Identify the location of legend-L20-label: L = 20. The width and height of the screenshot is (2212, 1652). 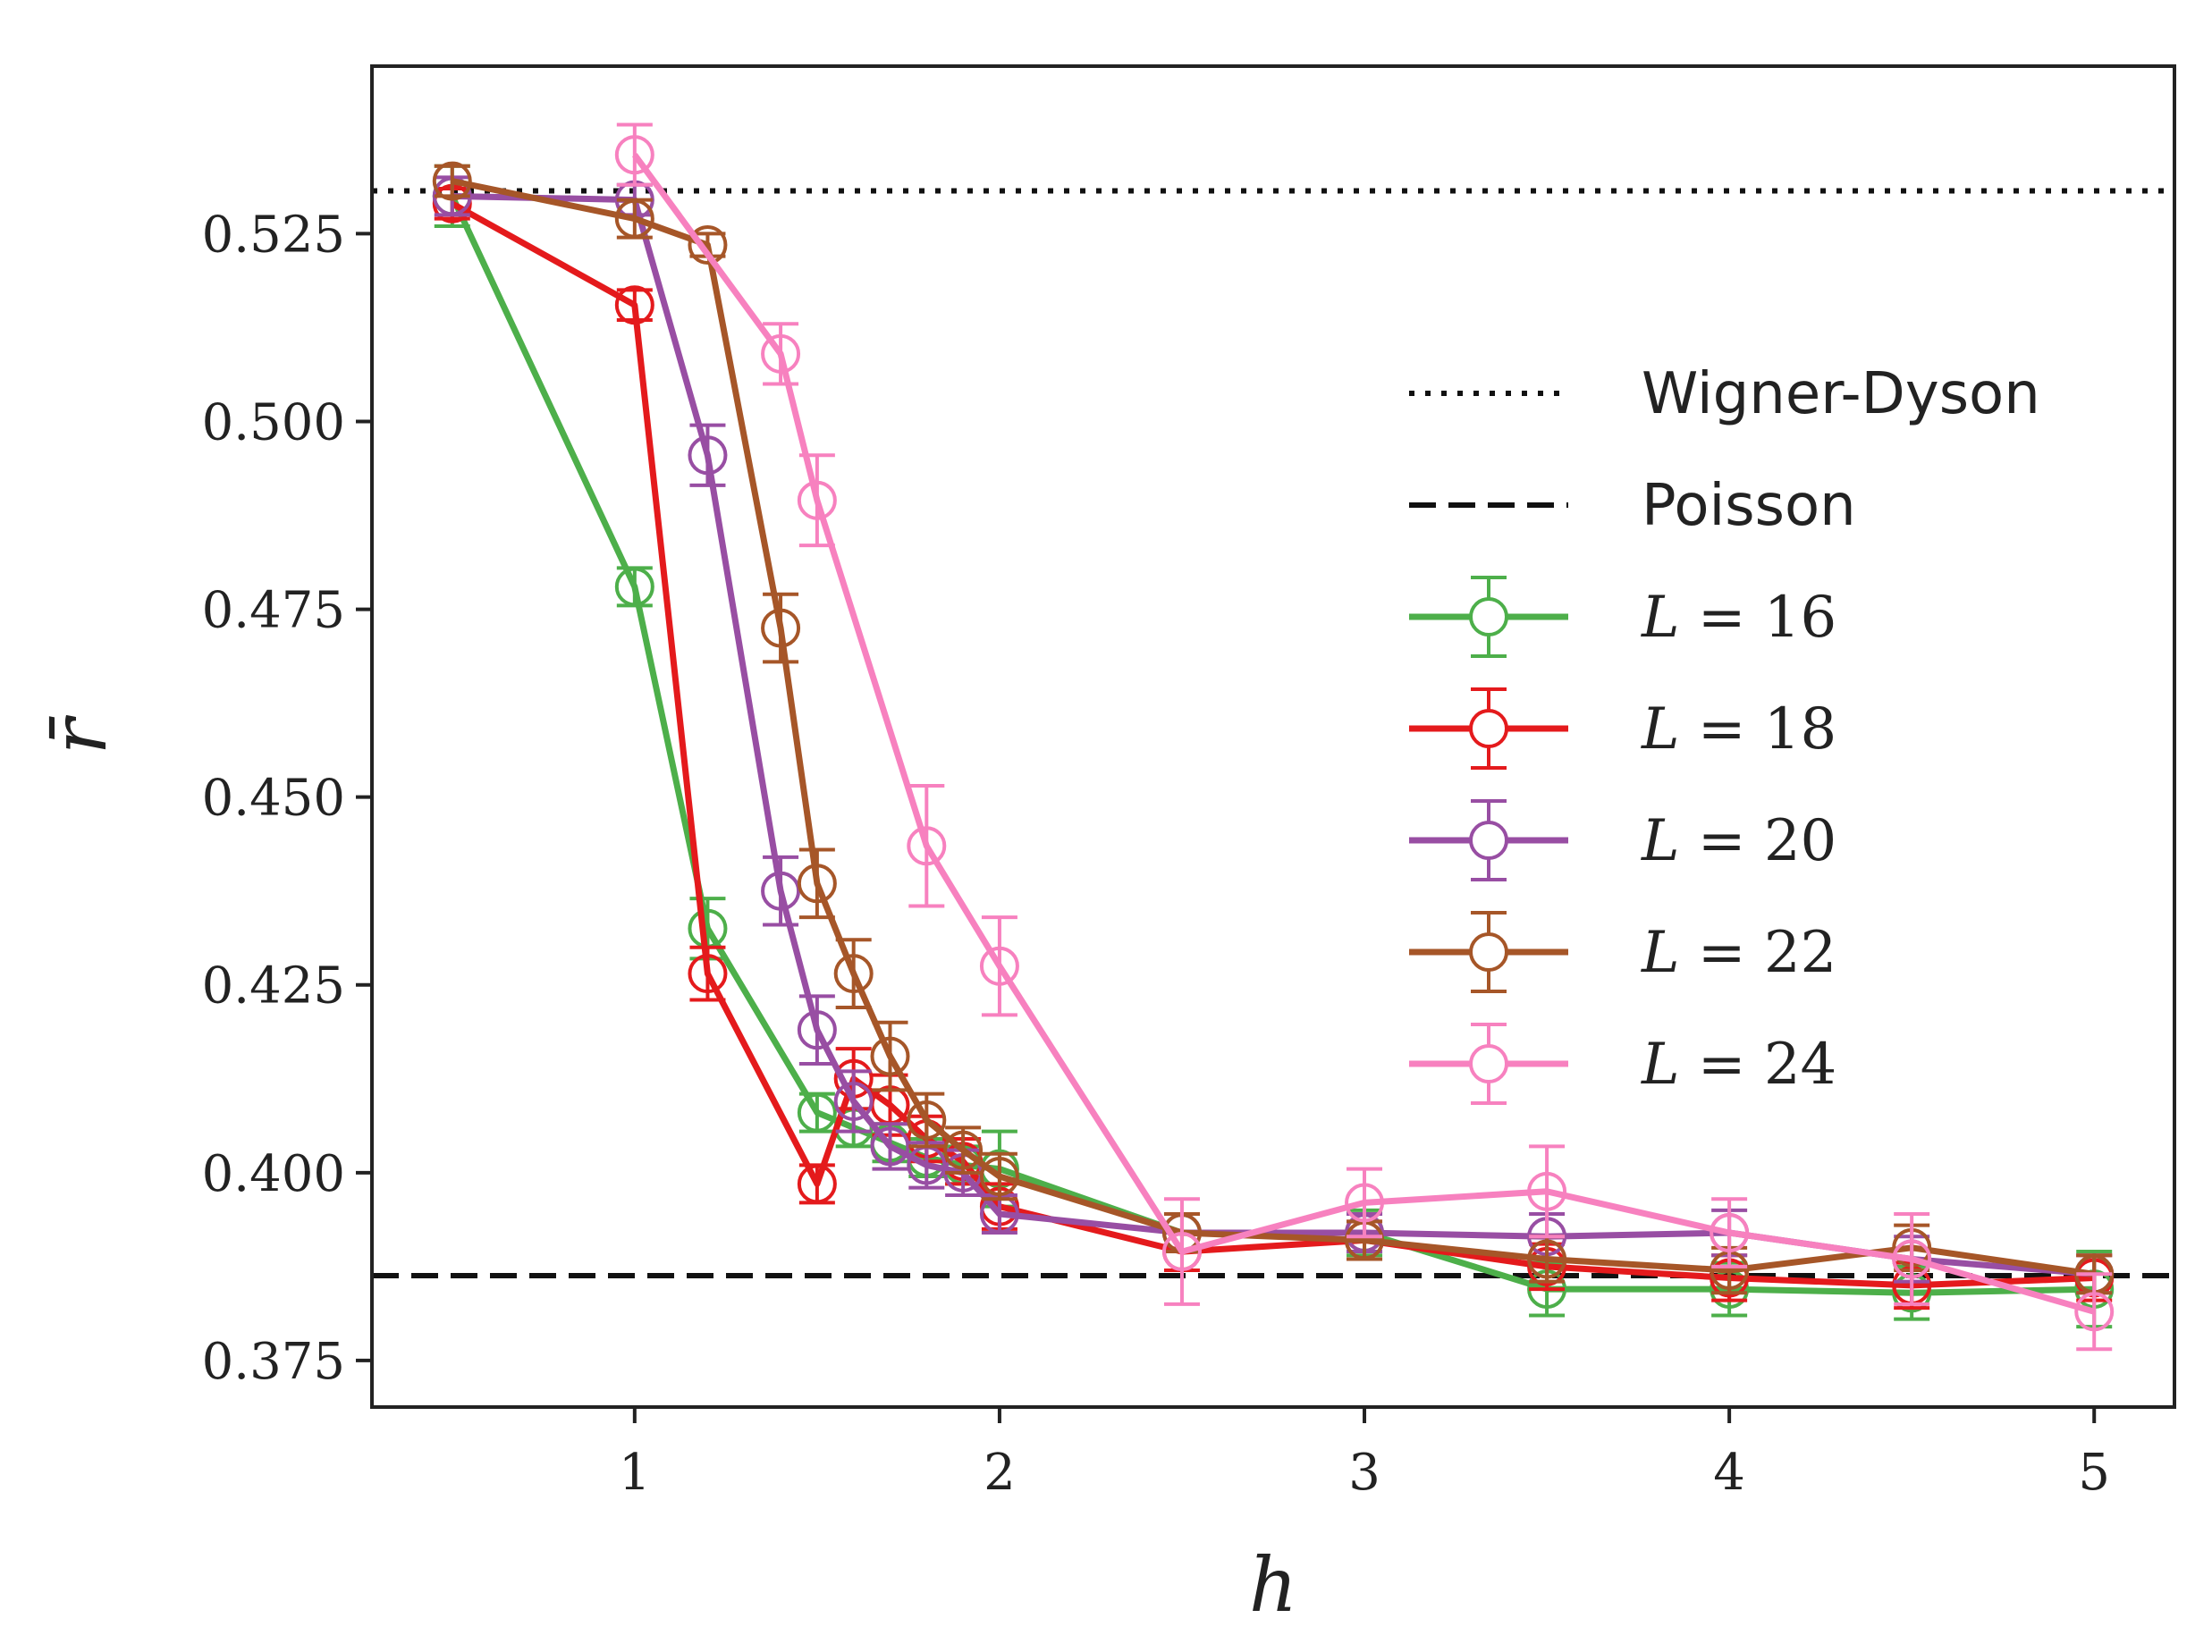
(1738, 841).